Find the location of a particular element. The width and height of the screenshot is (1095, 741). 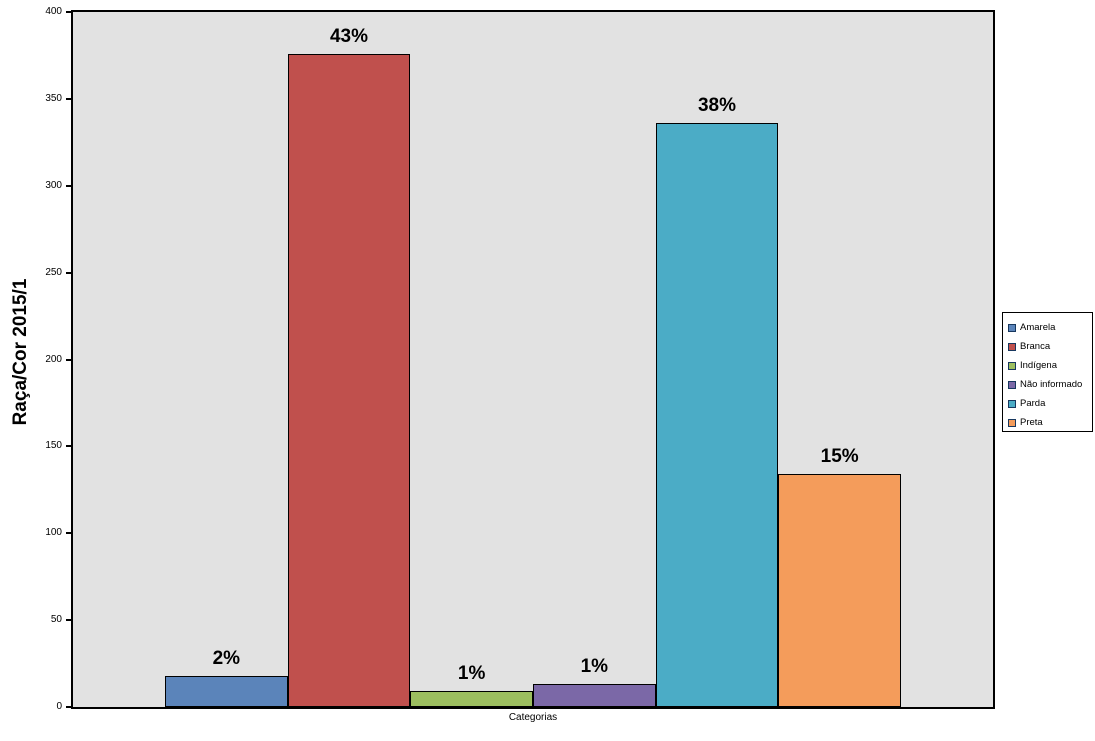

bar-indígena is located at coordinates (471, 699).